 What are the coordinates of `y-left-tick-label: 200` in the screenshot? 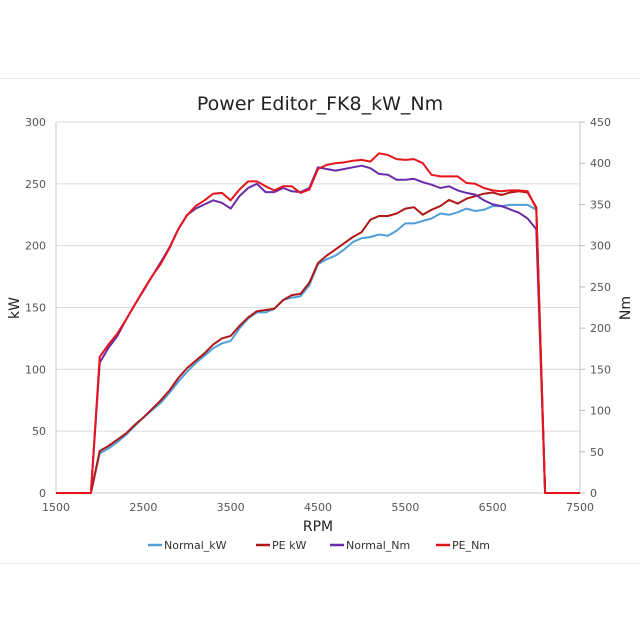 It's located at (35, 246).